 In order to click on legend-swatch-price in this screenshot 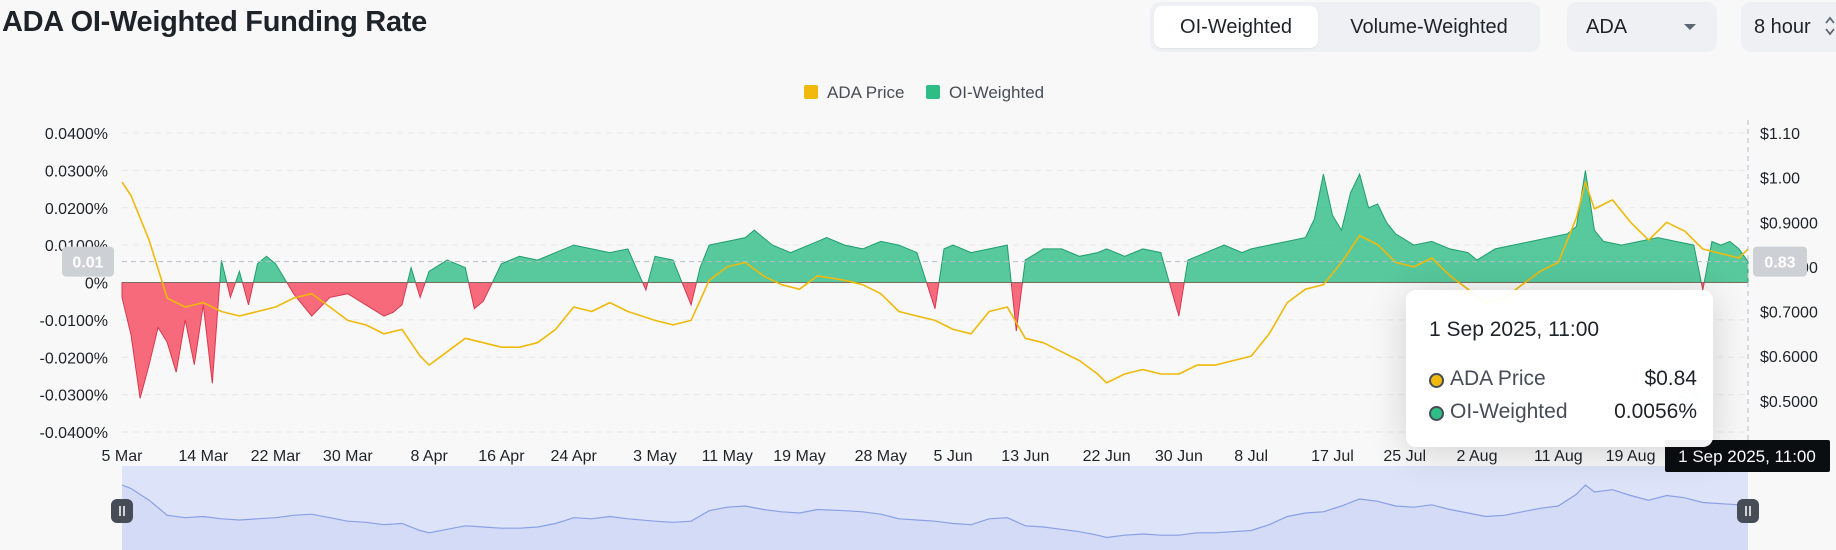, I will do `click(811, 92)`.